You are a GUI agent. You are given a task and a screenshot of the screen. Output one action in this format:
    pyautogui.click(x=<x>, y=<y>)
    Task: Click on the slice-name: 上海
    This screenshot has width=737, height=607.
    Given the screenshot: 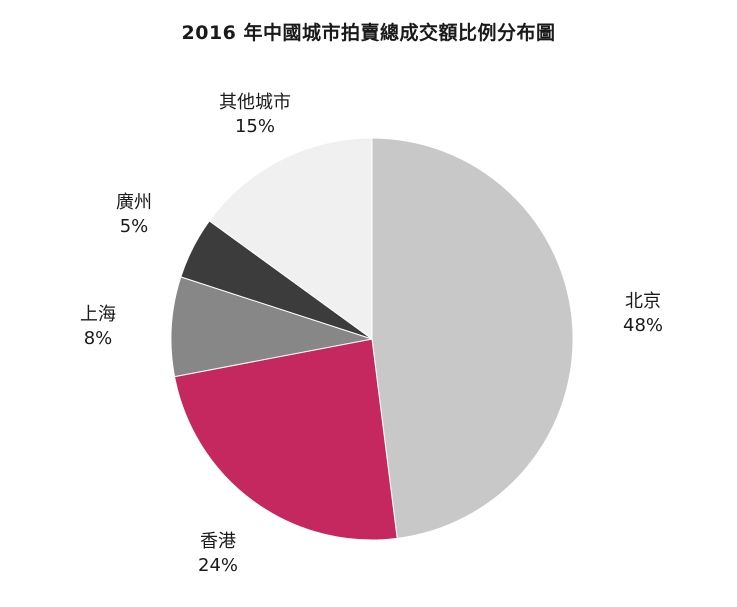 What is the action you would take?
    pyautogui.click(x=98, y=314)
    